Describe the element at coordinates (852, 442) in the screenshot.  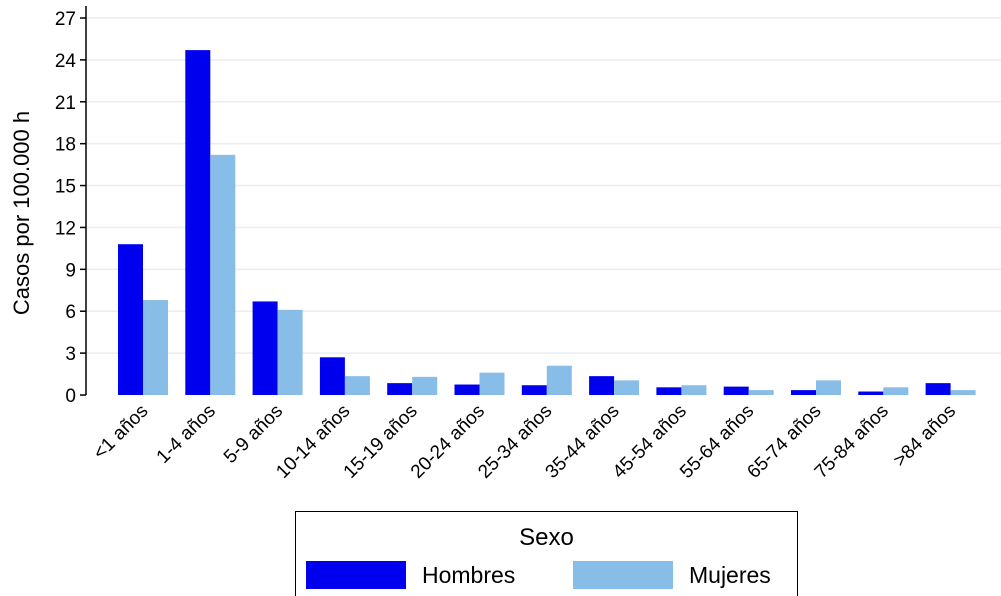
I see `x-tick-label: 75-84 años` at that location.